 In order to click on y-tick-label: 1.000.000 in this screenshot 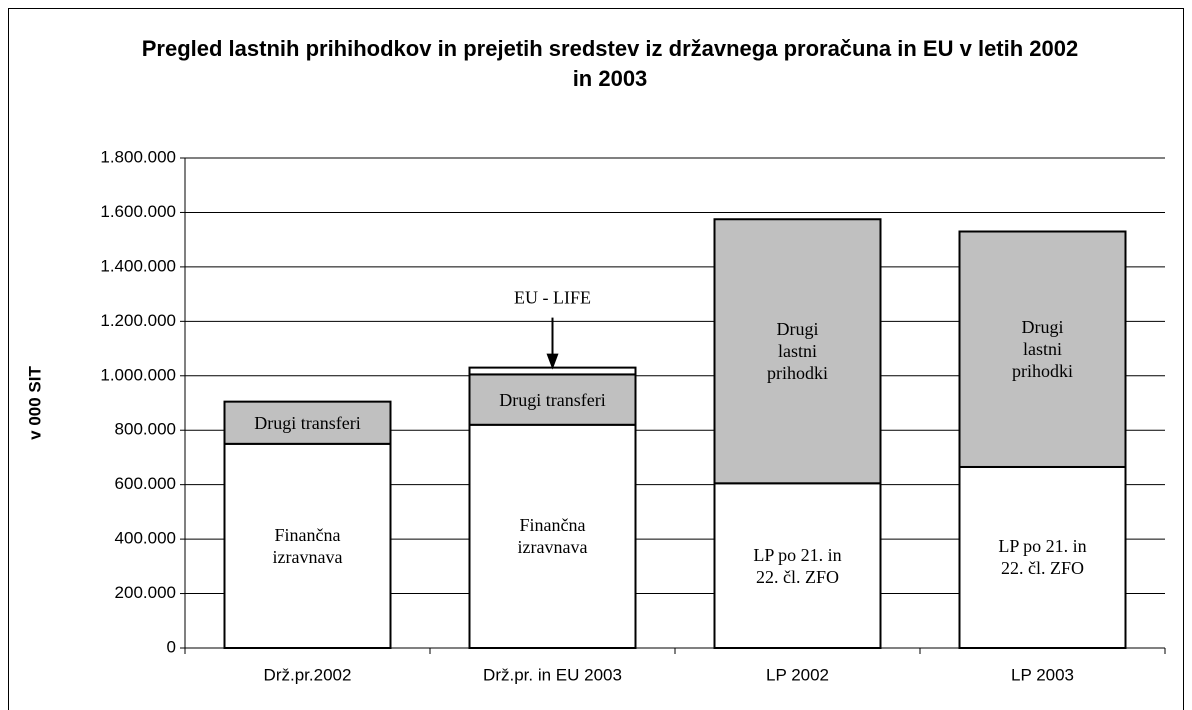, I will do `click(138, 374)`.